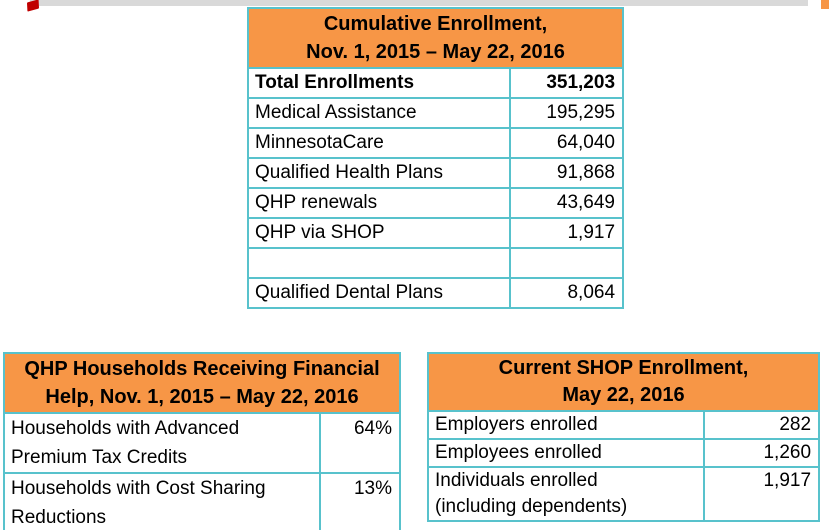 Image resolution: width=829 pixels, height=530 pixels. What do you see at coordinates (566, 173) in the screenshot?
I see `row-value: 91,868` at bounding box center [566, 173].